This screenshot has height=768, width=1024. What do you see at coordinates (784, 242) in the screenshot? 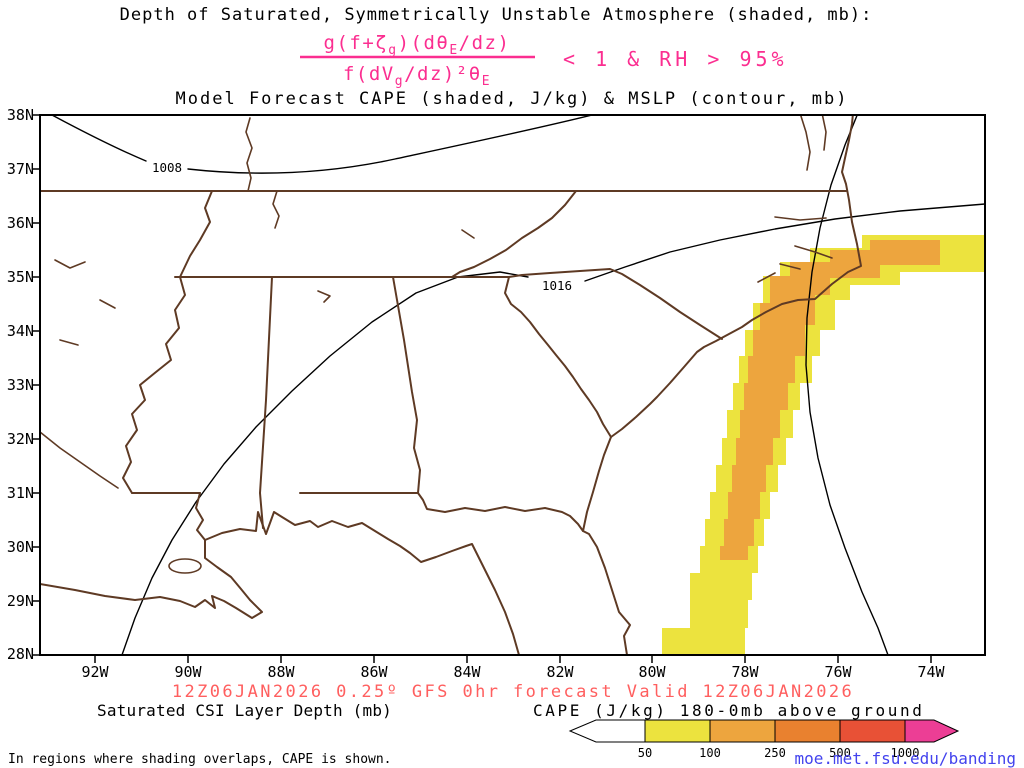
I see `mslp-contour-1016-east` at bounding box center [784, 242].